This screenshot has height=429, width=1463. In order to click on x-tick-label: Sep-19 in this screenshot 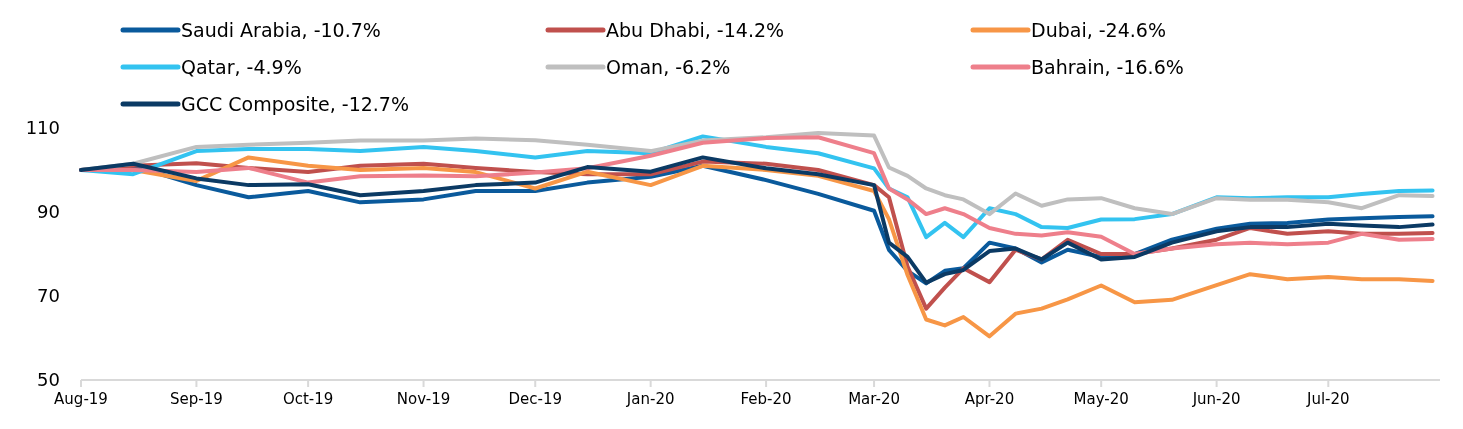, I will do `click(196, 399)`.